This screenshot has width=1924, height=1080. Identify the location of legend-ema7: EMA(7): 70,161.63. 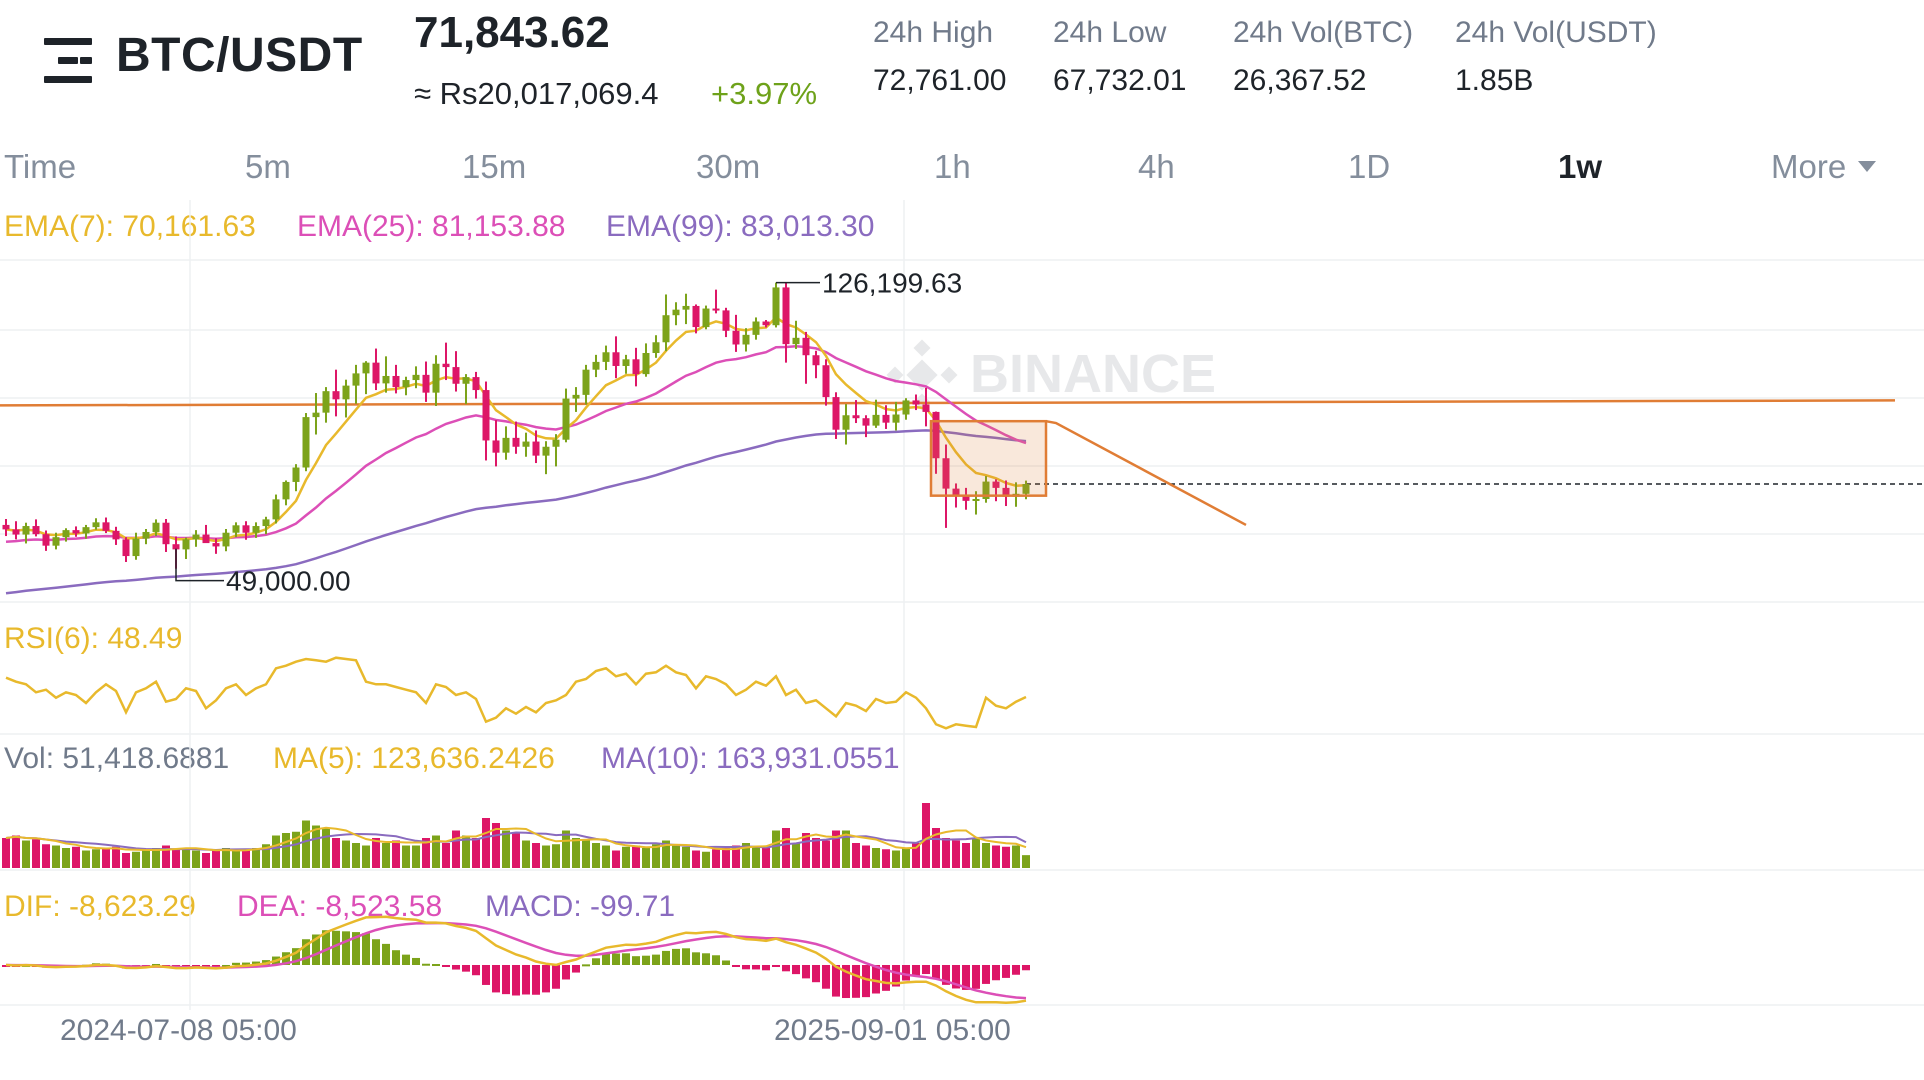
(130, 226).